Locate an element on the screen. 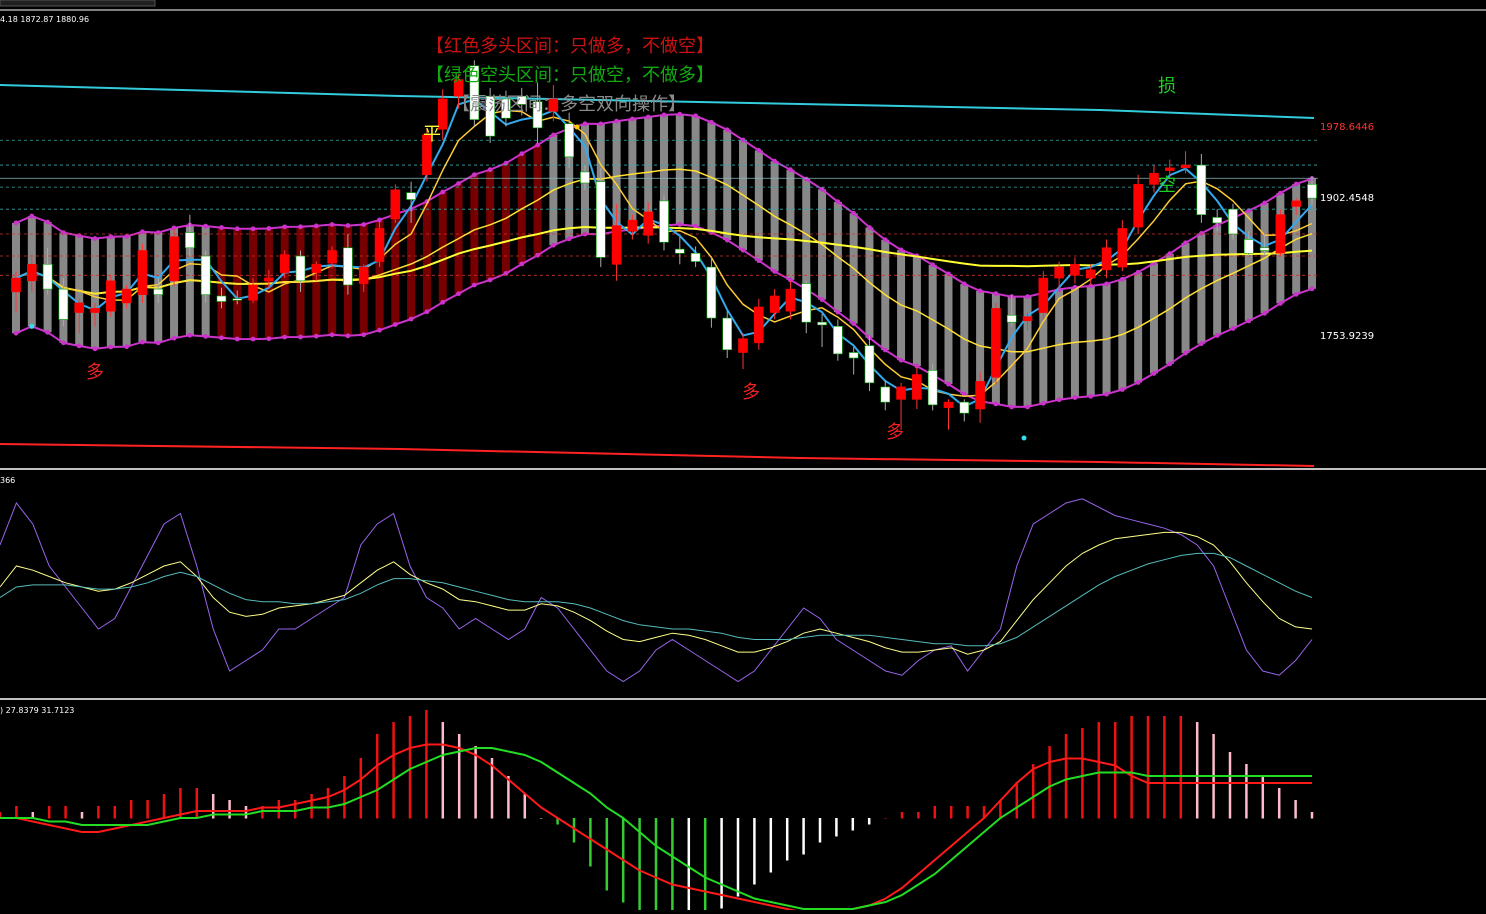 This screenshot has width=1486, height=914. price-label-upper: 1978.6446 is located at coordinates (1347, 127).